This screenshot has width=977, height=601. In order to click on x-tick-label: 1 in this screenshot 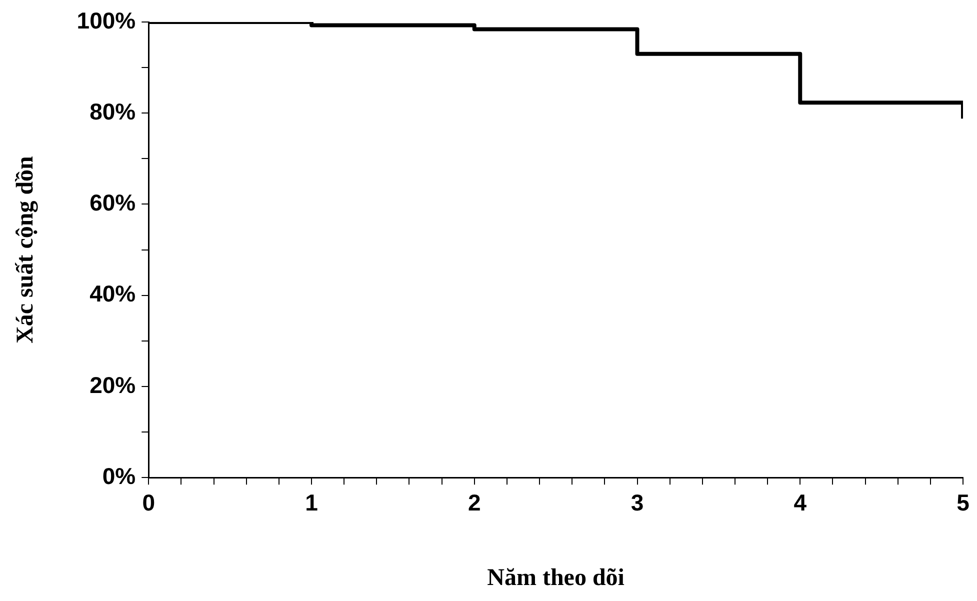, I will do `click(311, 503)`.